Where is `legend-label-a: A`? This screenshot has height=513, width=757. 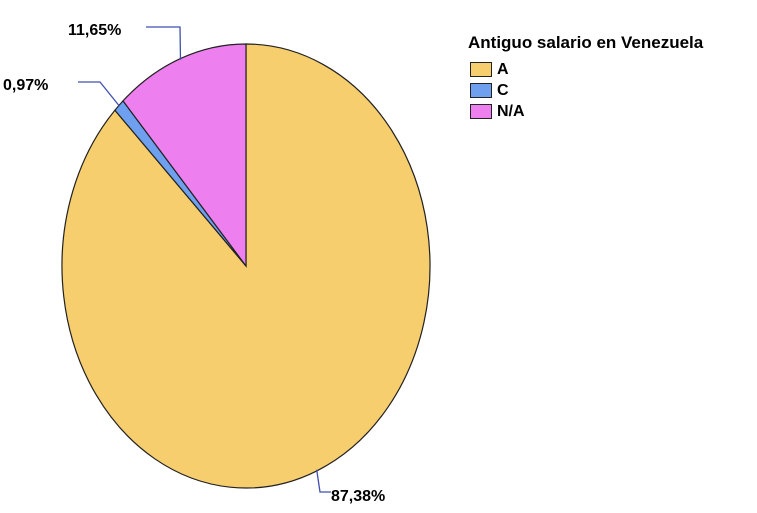
legend-label-a: A is located at coordinates (503, 69).